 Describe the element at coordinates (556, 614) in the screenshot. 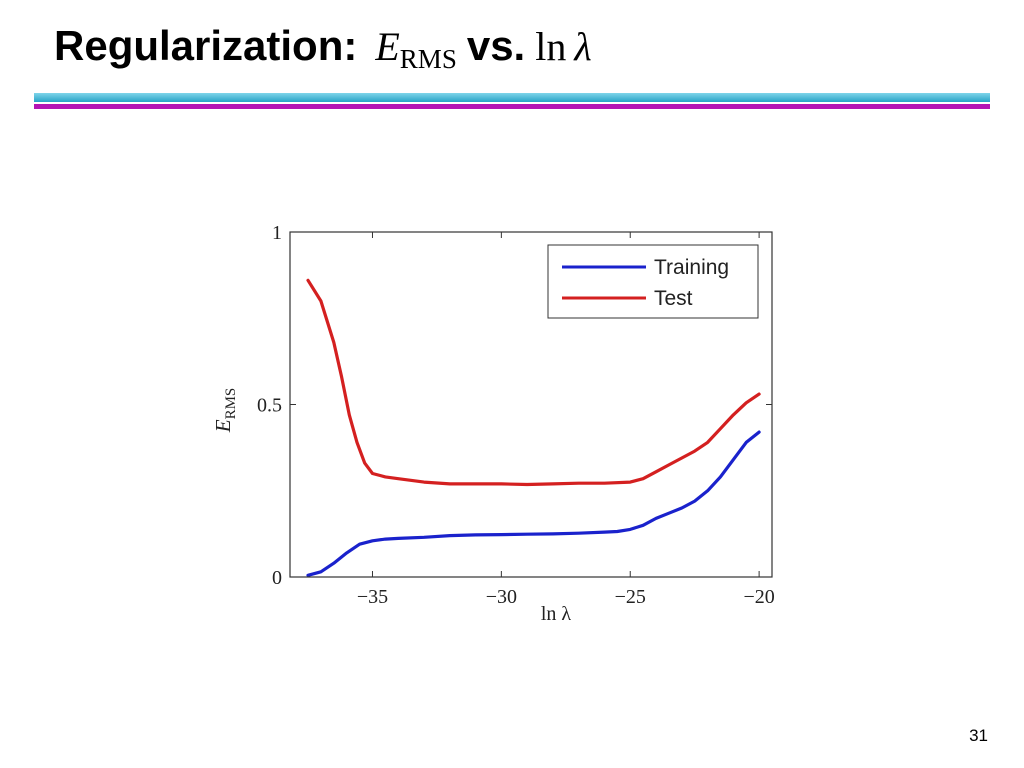

I see `x-axis-label: ln λ` at that location.